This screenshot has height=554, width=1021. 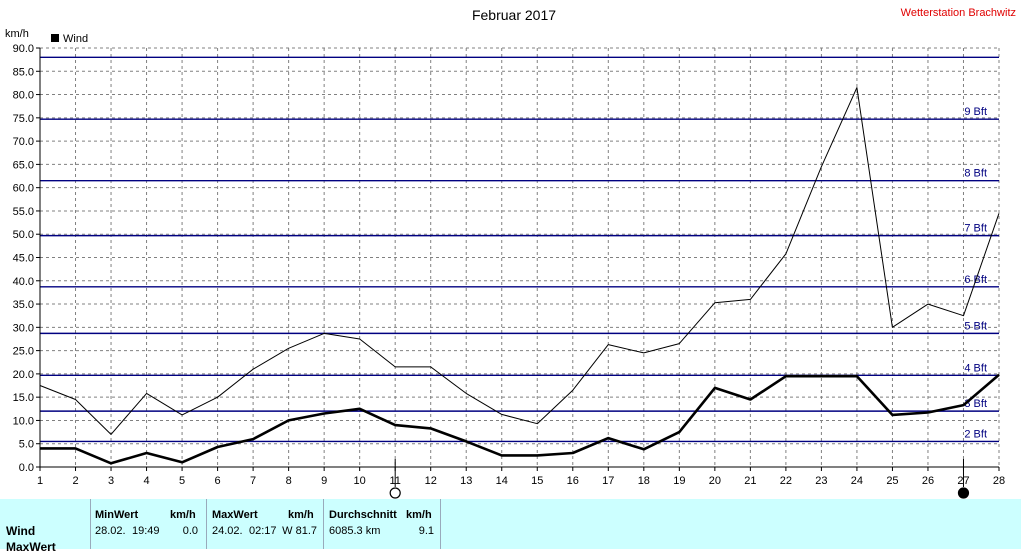 What do you see at coordinates (928, 481) in the screenshot?
I see `x-tick-label: 26` at bounding box center [928, 481].